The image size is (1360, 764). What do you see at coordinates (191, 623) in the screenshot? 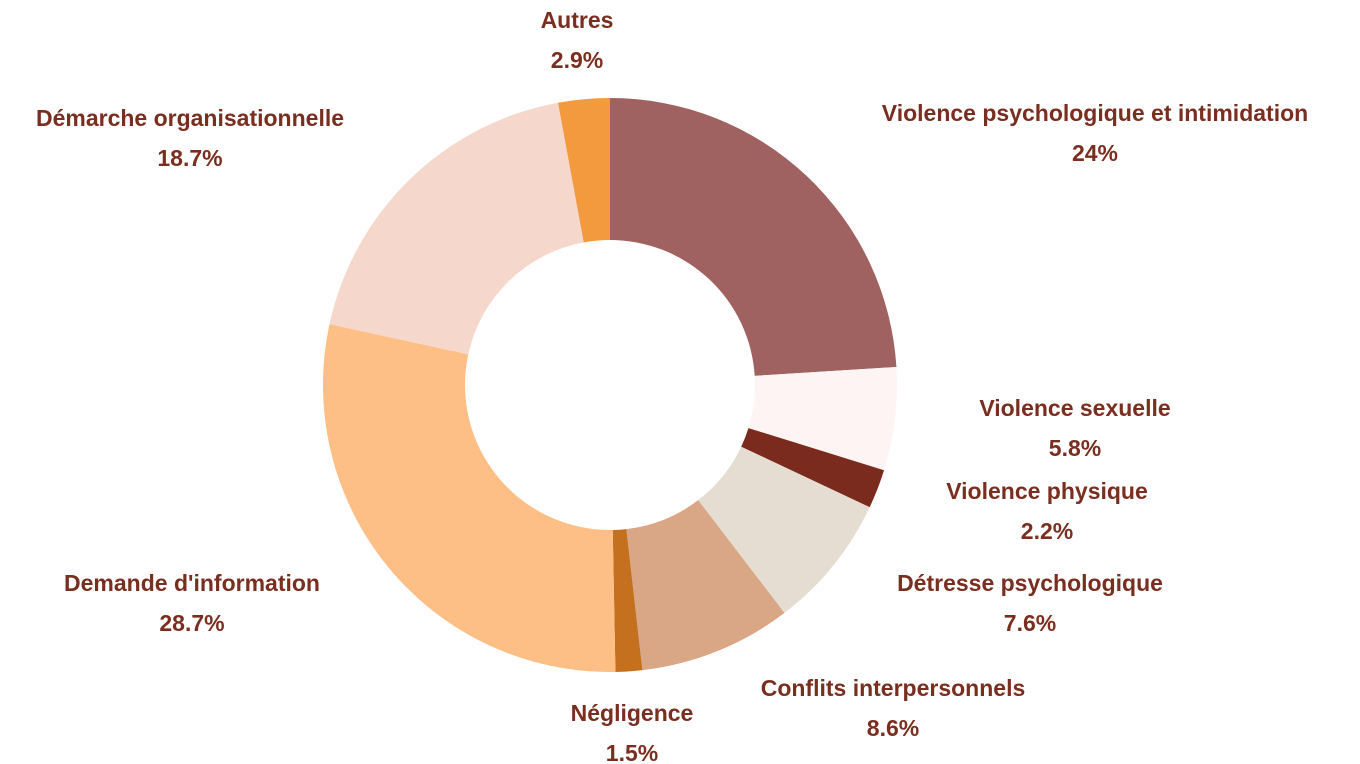
I see `segment-value-label: 28.7%` at bounding box center [191, 623].